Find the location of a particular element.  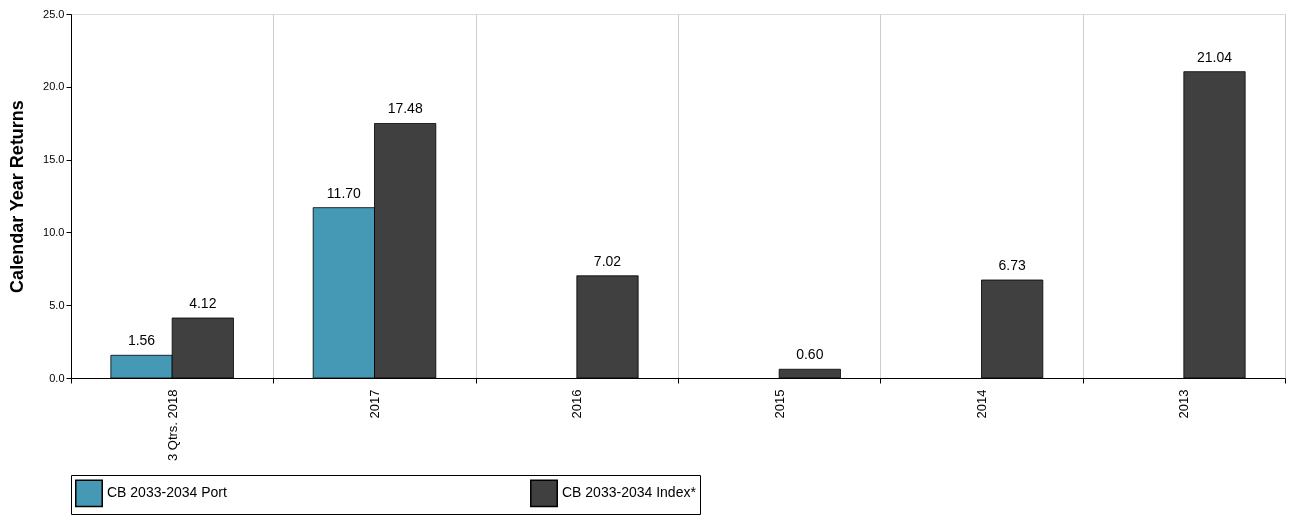

y-tick-label: 0.0 is located at coordinates (57, 377).